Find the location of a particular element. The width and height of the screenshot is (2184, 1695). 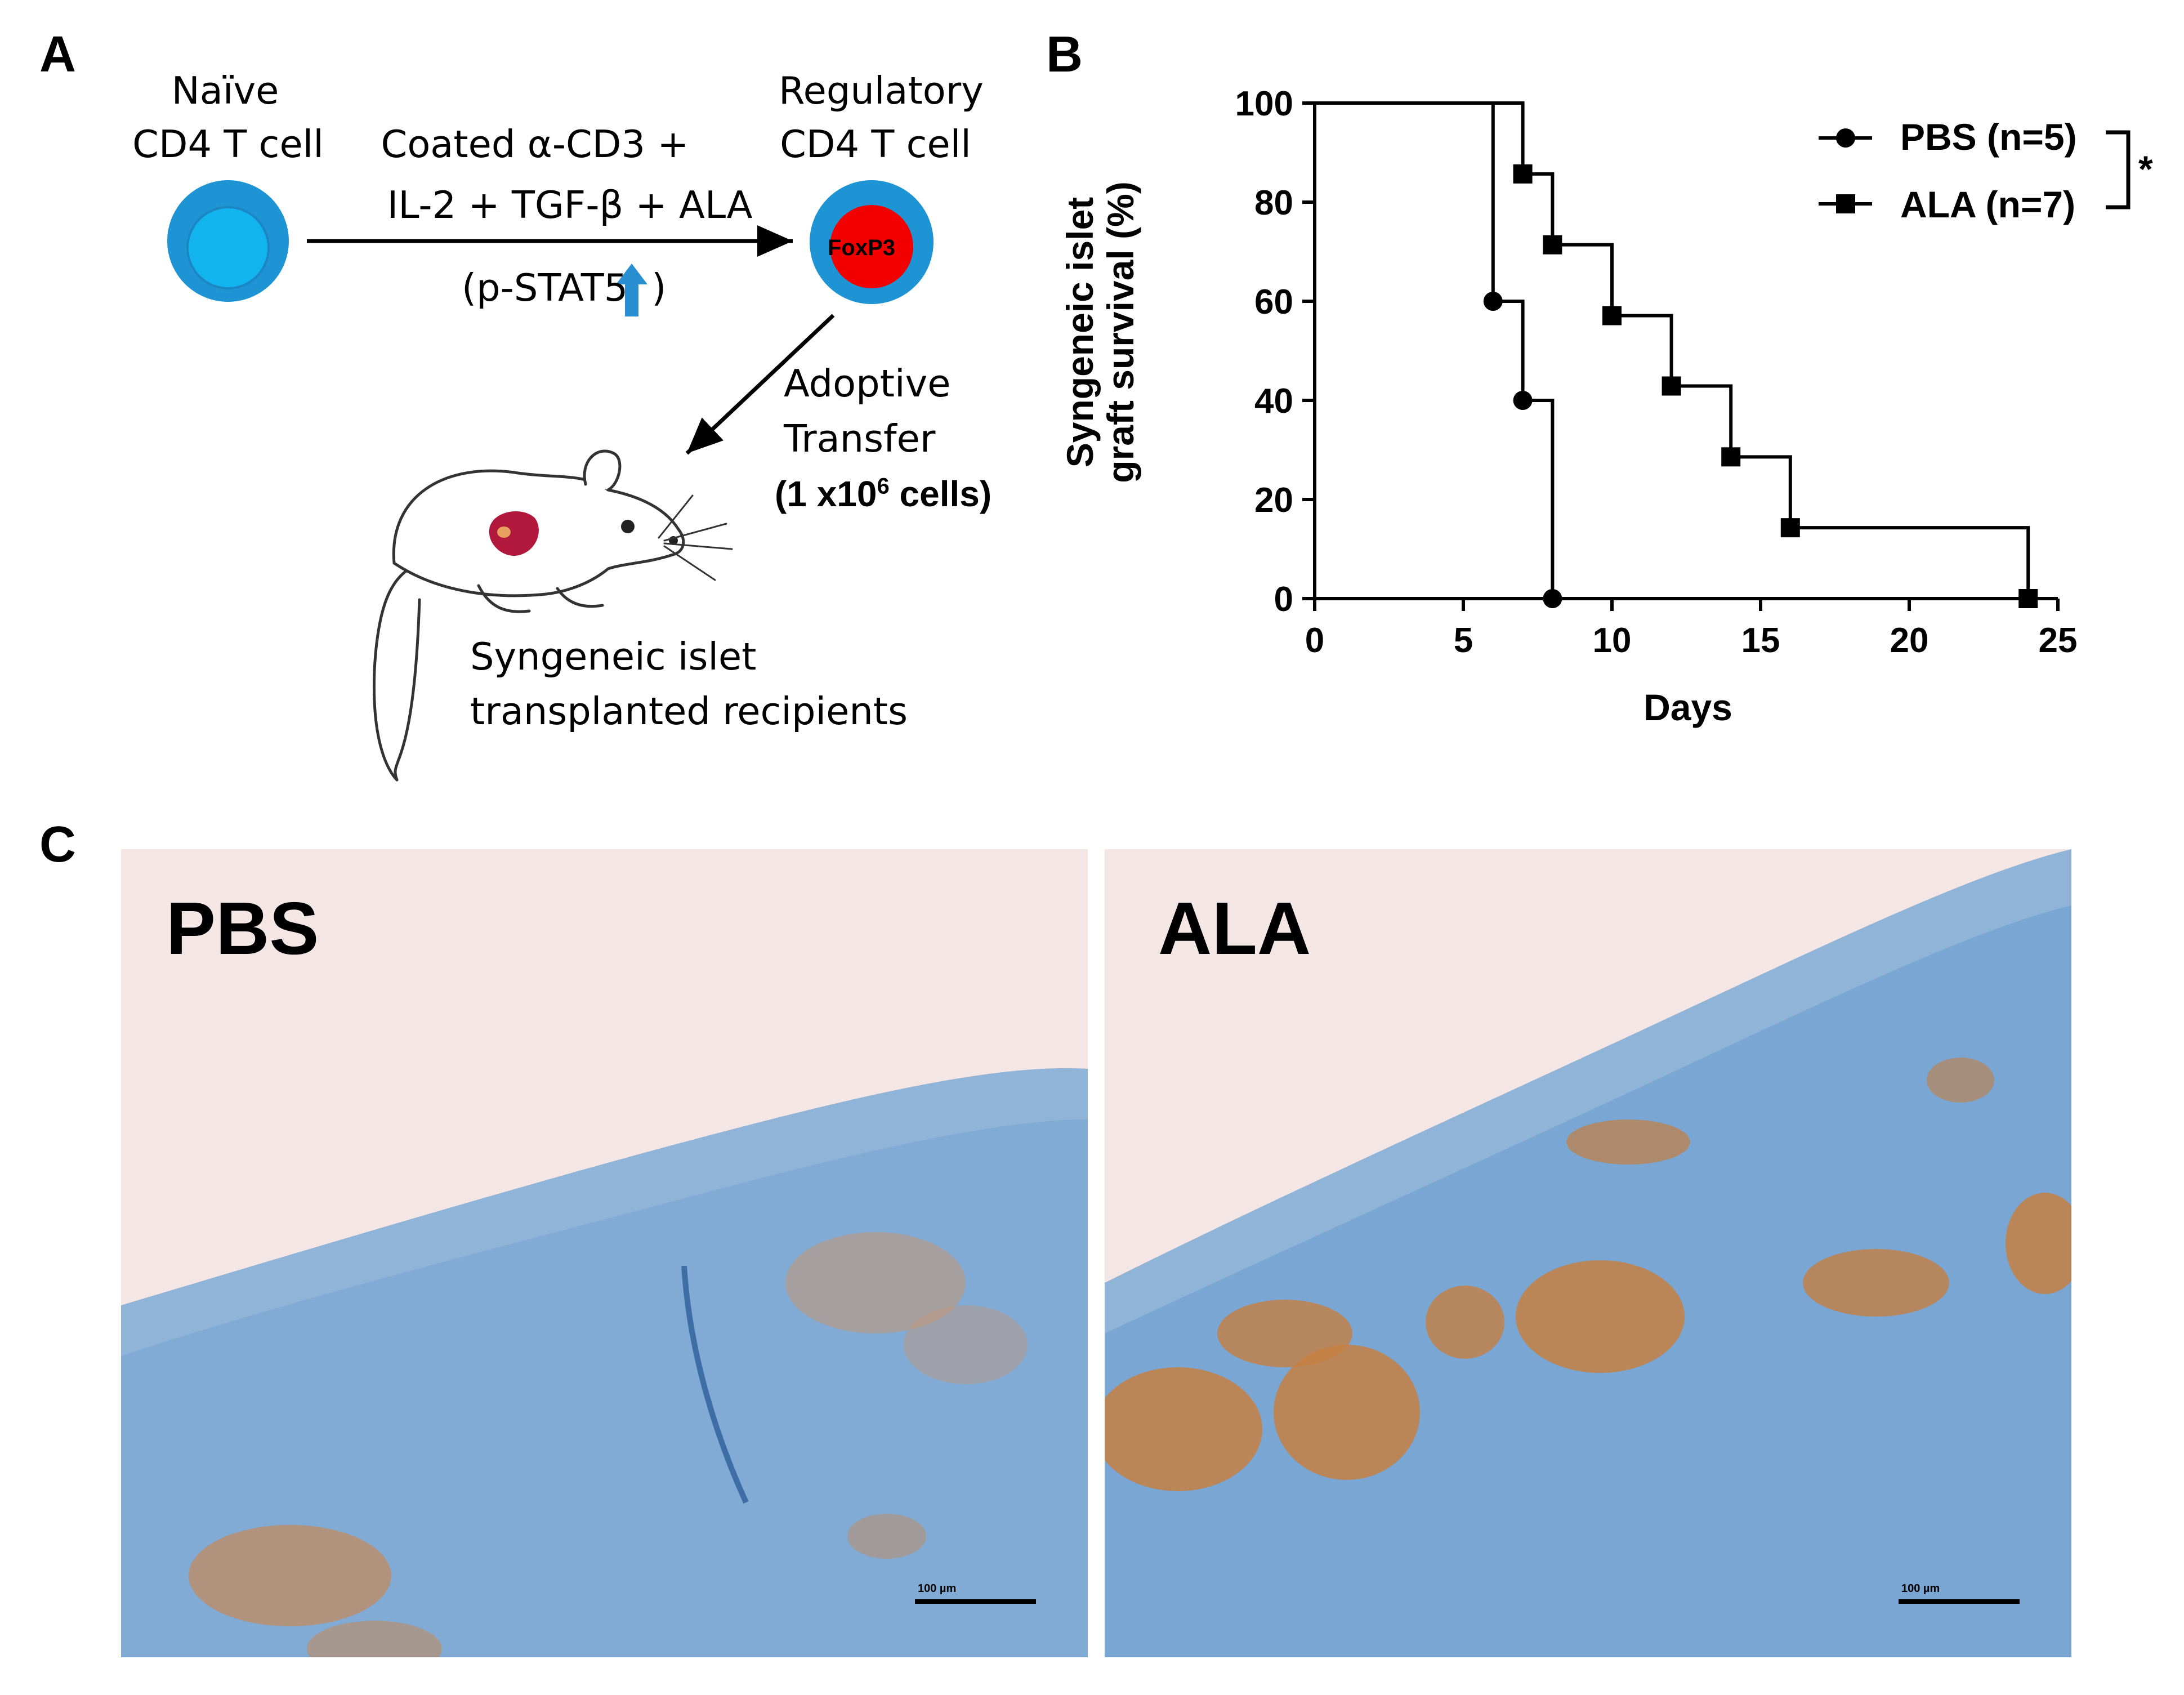

recipients-label-line1: Syngeneic islet is located at coordinates (613, 657).